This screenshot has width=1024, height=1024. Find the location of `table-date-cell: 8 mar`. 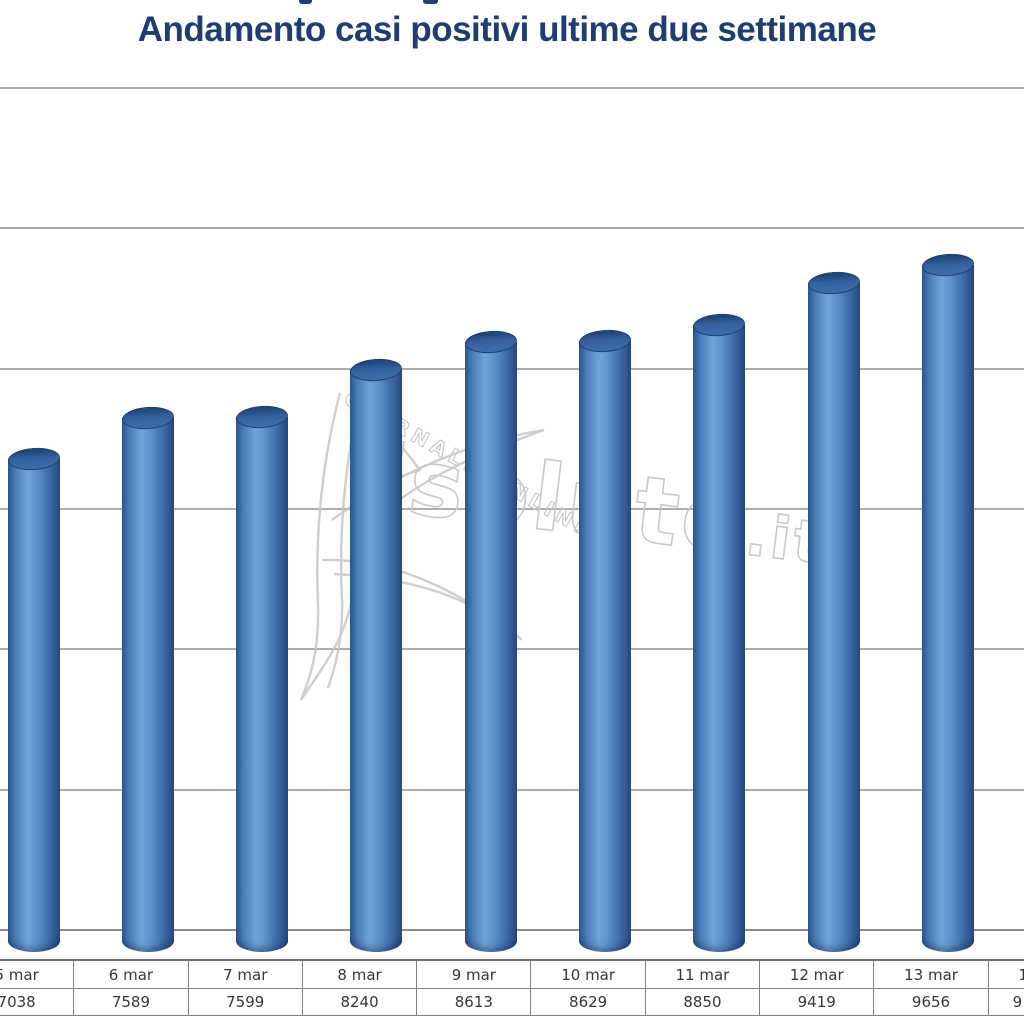

table-date-cell: 8 mar is located at coordinates (360, 975).